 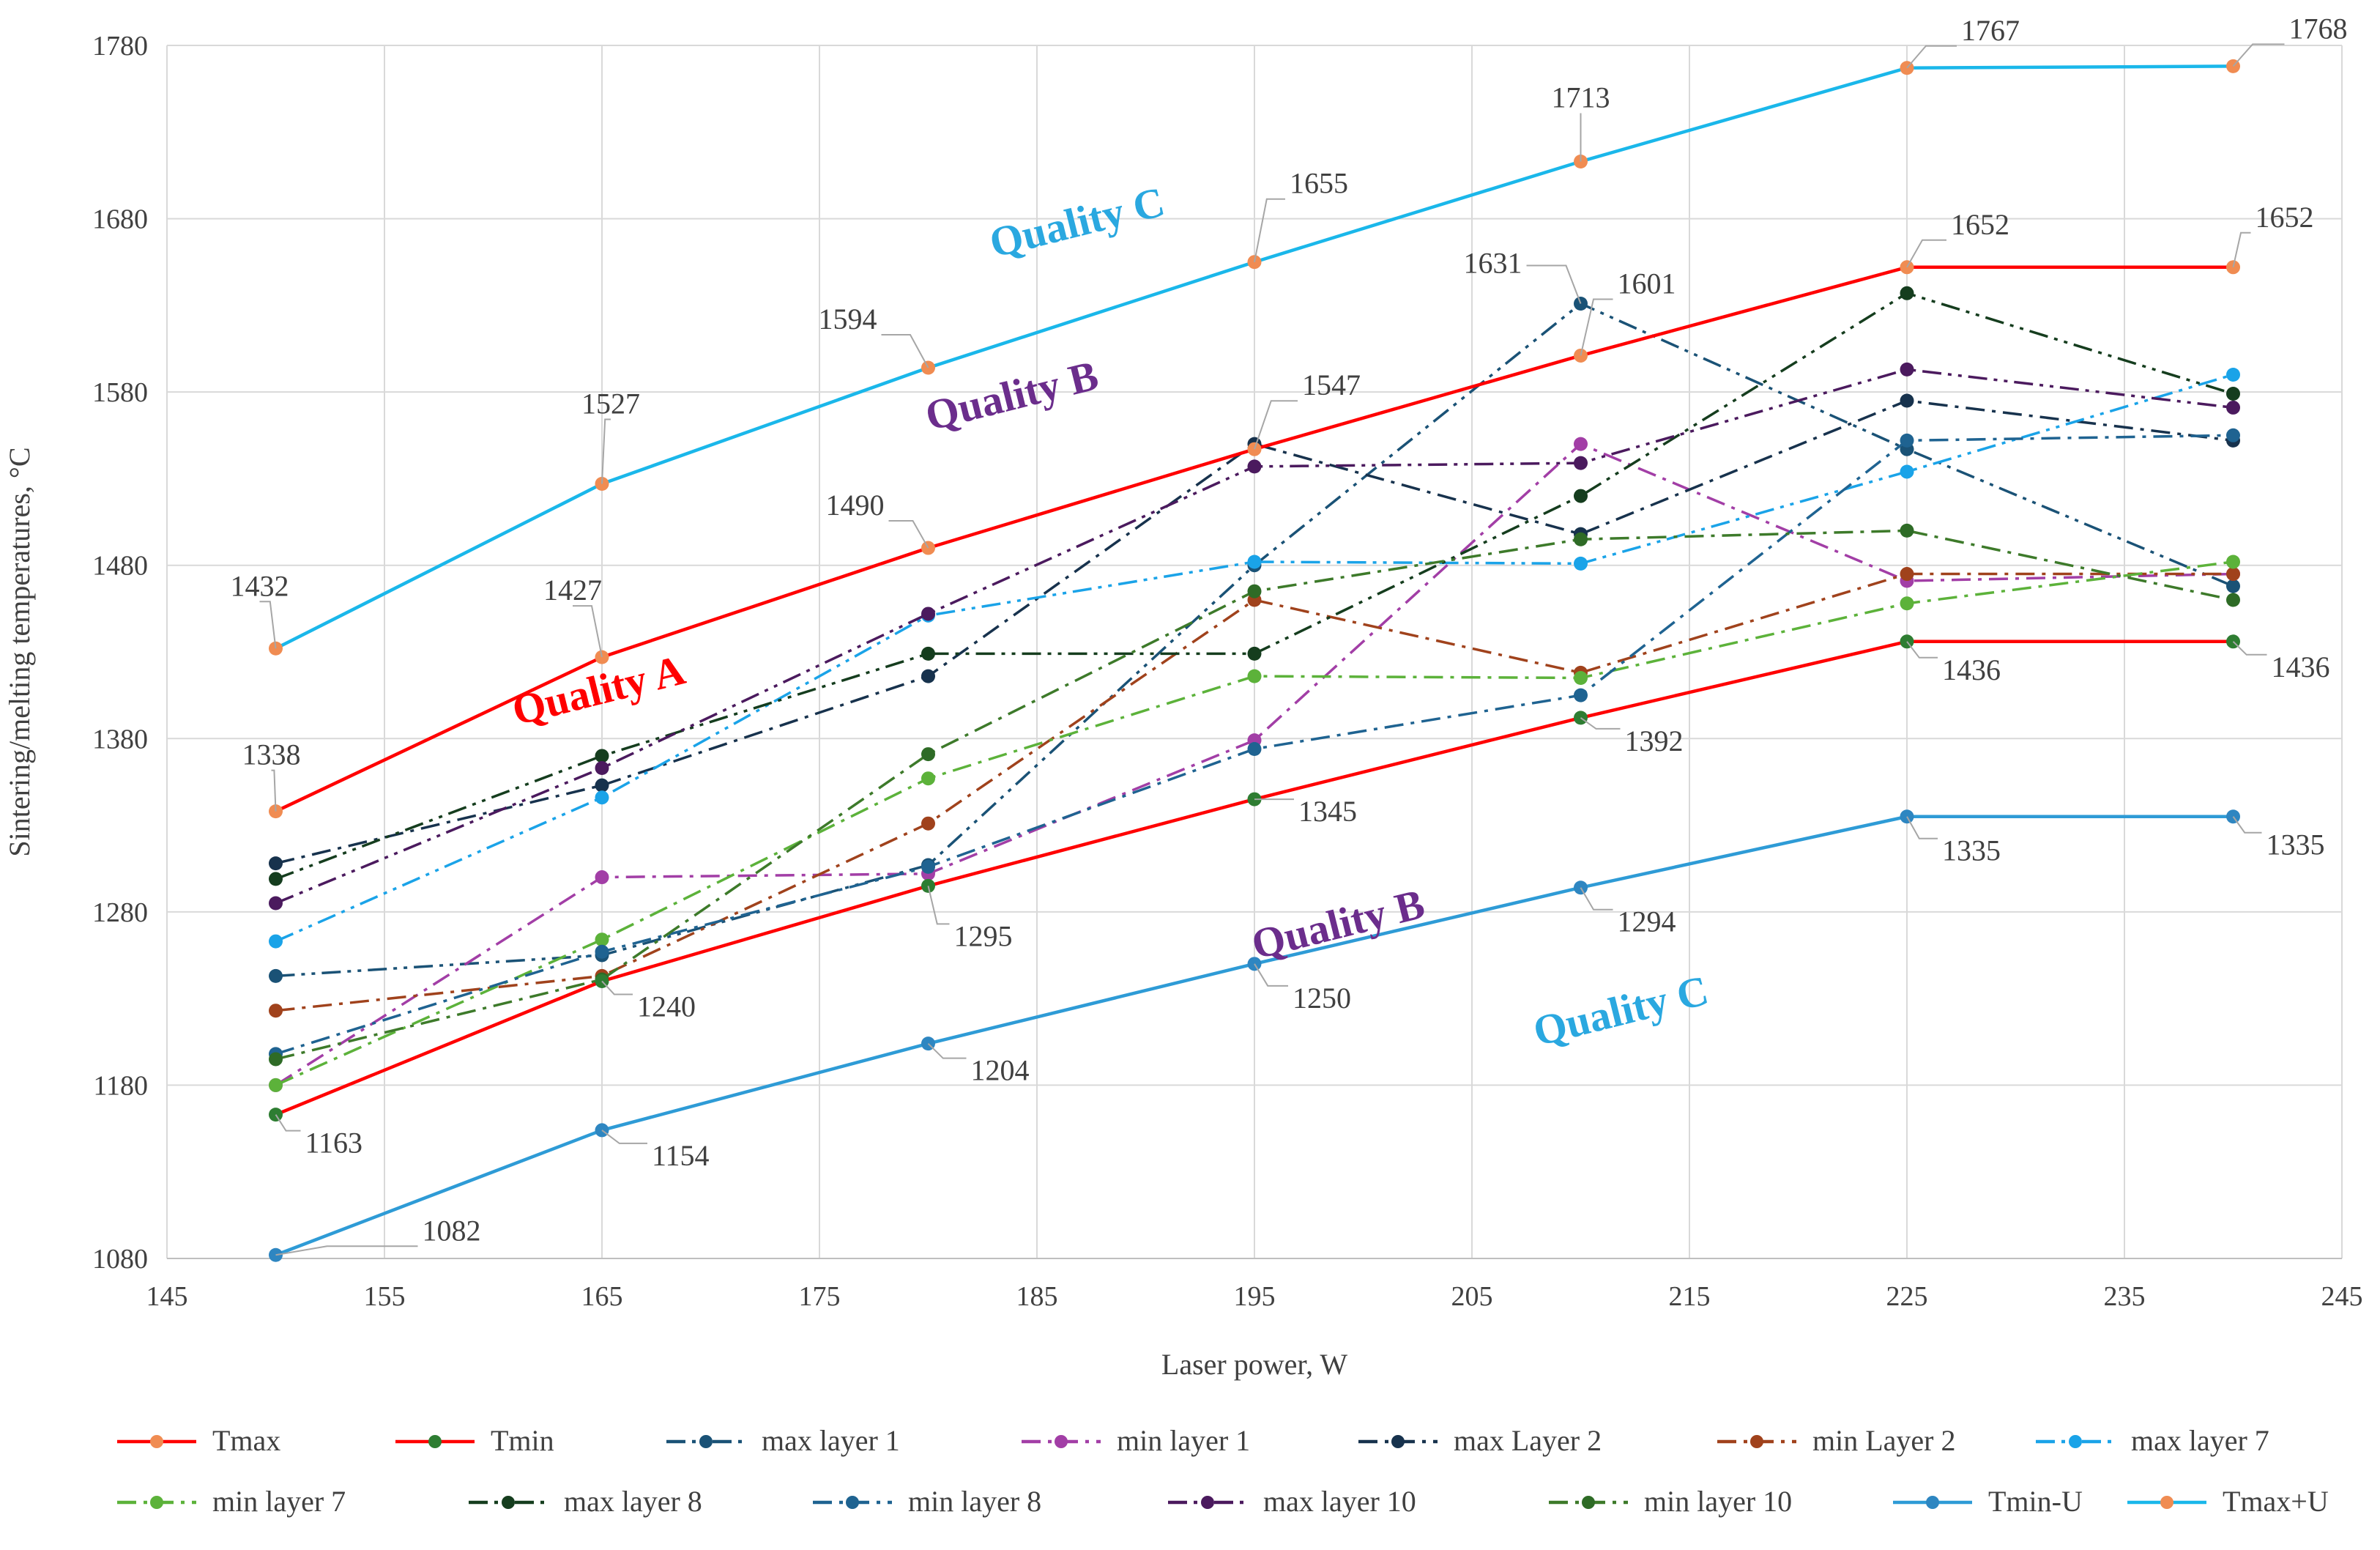 I want to click on legend-entry-label: Tmin, so click(x=522, y=1440).